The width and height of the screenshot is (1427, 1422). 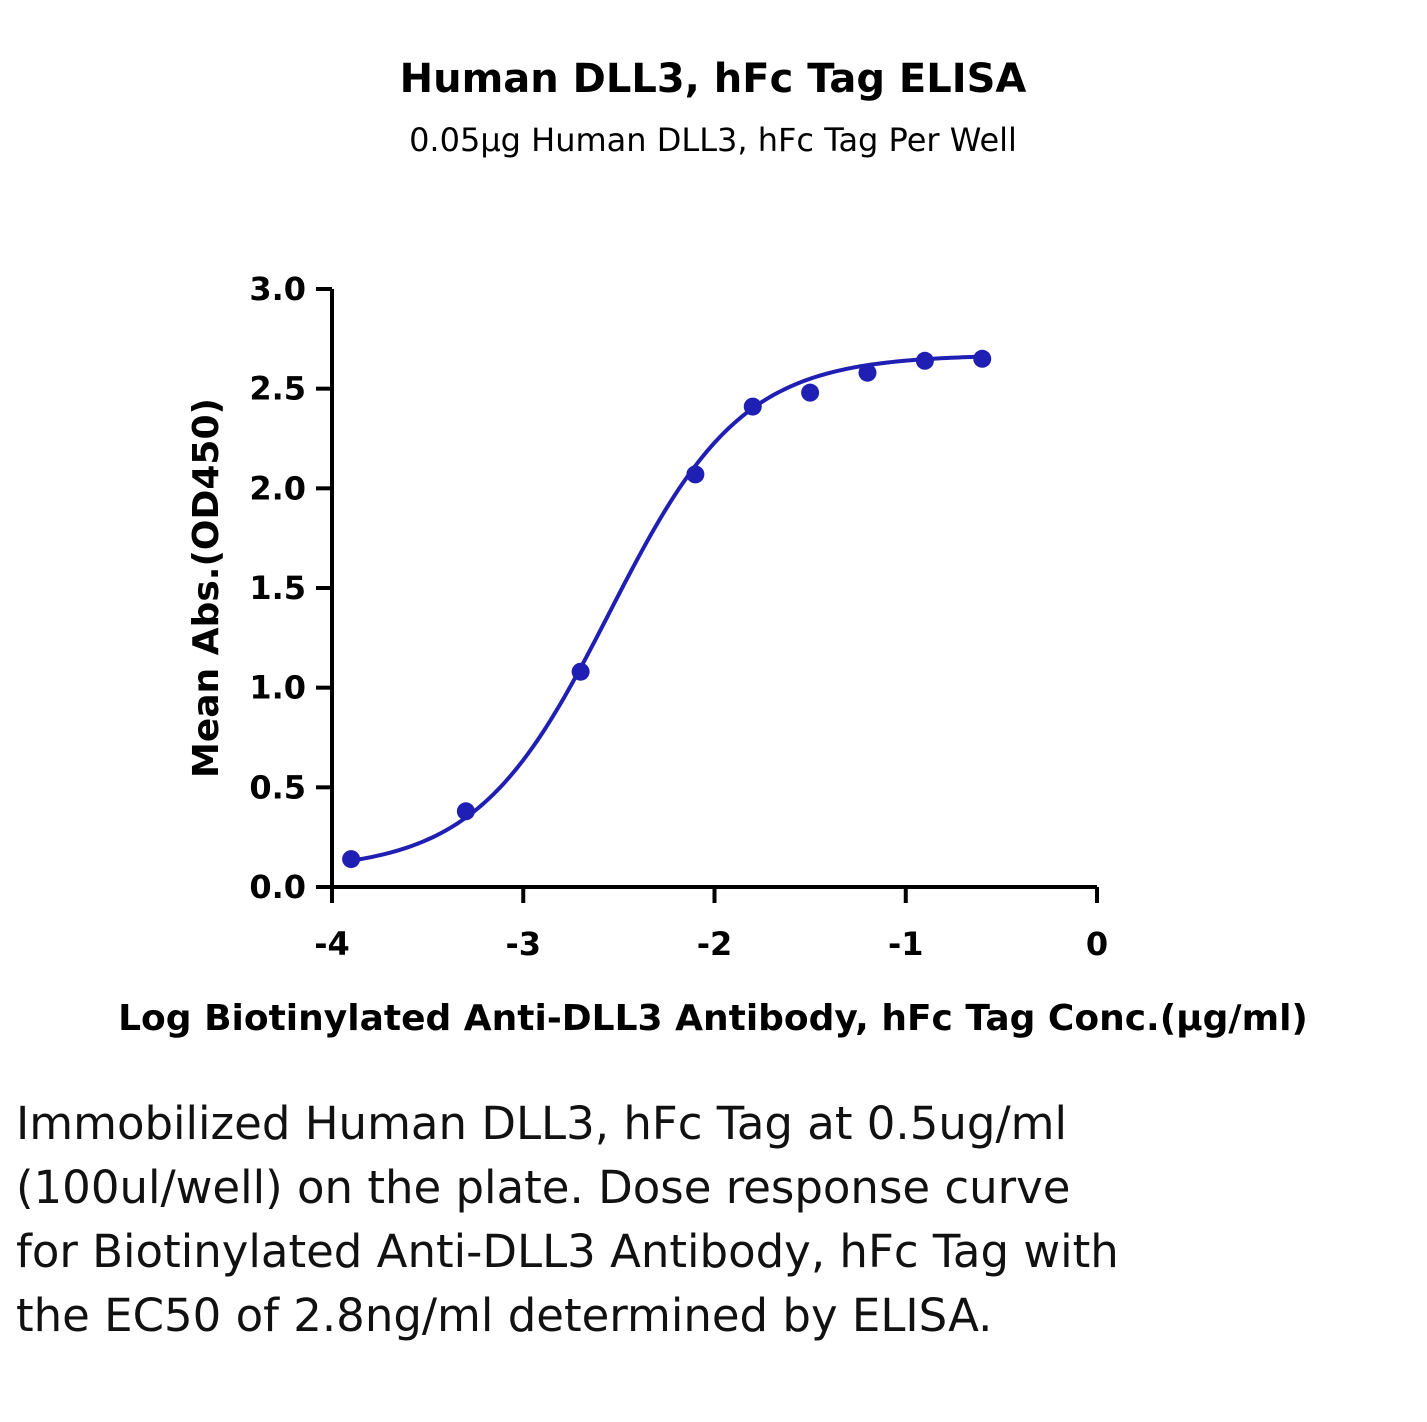 What do you see at coordinates (713, 79) in the screenshot?
I see `chart-title: Human DLL3, hFc Tag ELISA` at bounding box center [713, 79].